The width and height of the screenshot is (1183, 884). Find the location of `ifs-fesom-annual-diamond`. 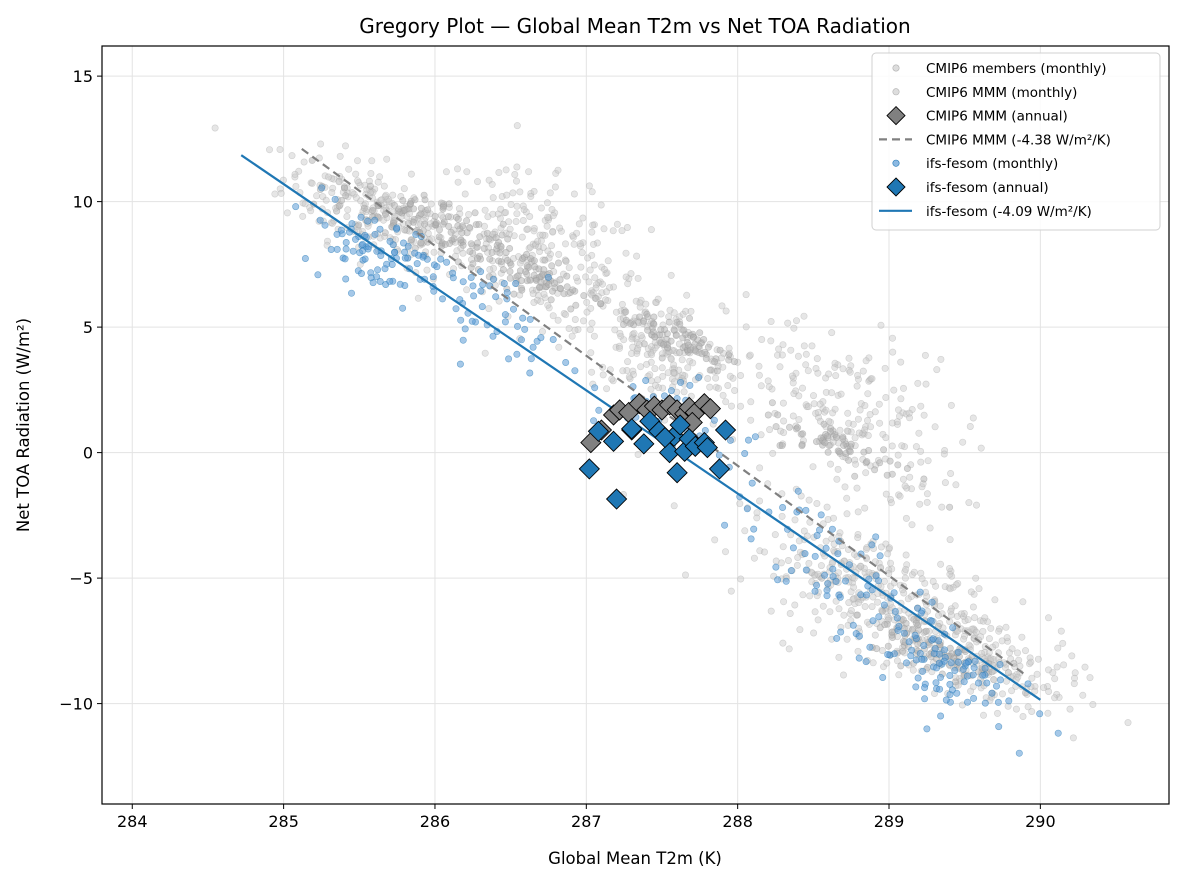

ifs-fesom-annual-diamond is located at coordinates (644, 444).